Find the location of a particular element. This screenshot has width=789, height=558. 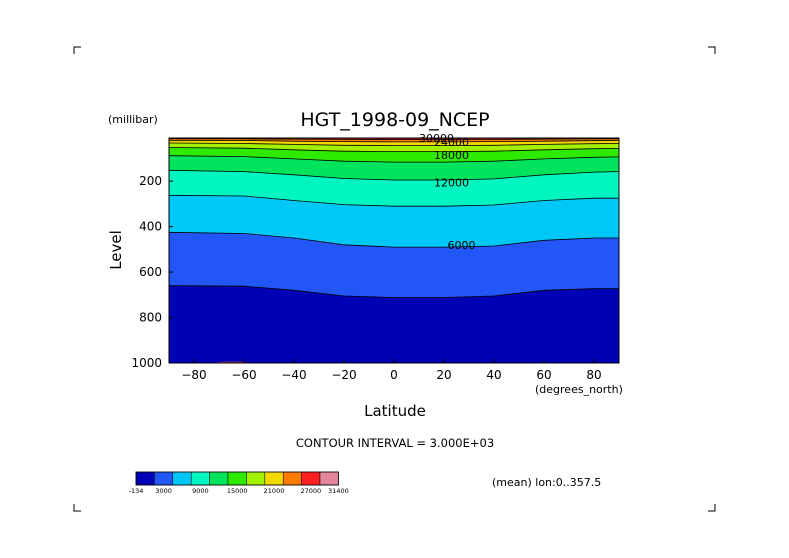

contour-label: 24000 is located at coordinates (451, 142).